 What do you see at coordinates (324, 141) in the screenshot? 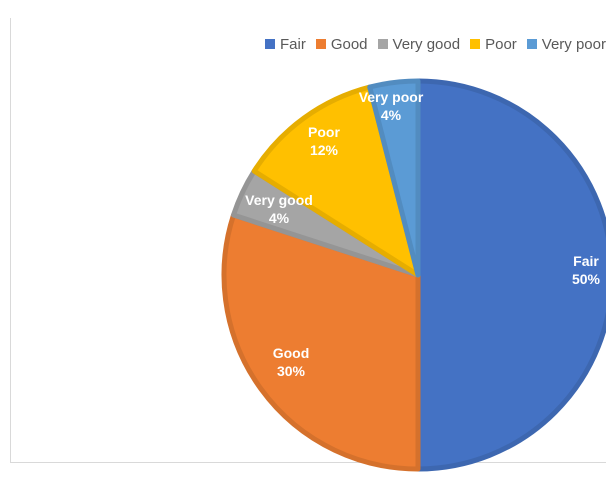
I see `data-label-poor: Poor 12%` at bounding box center [324, 141].